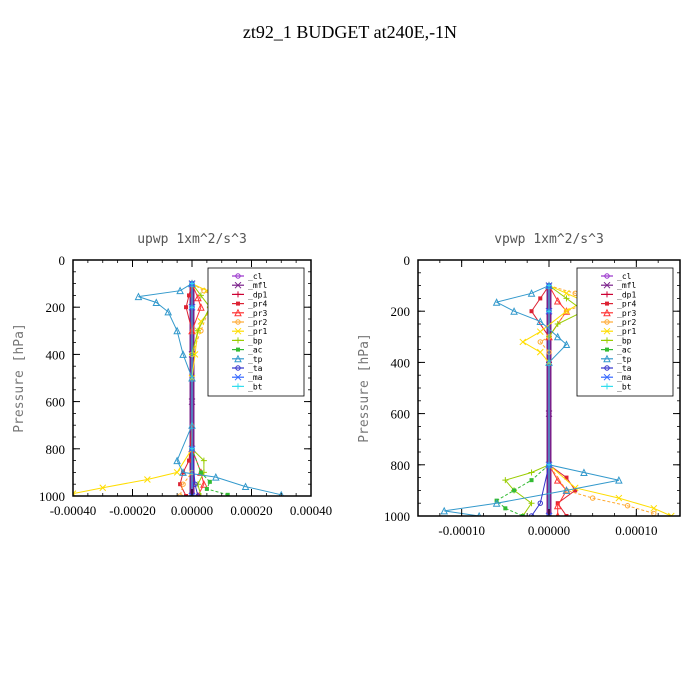  I want to click on y-tick-label: 1000, so click(397, 516).